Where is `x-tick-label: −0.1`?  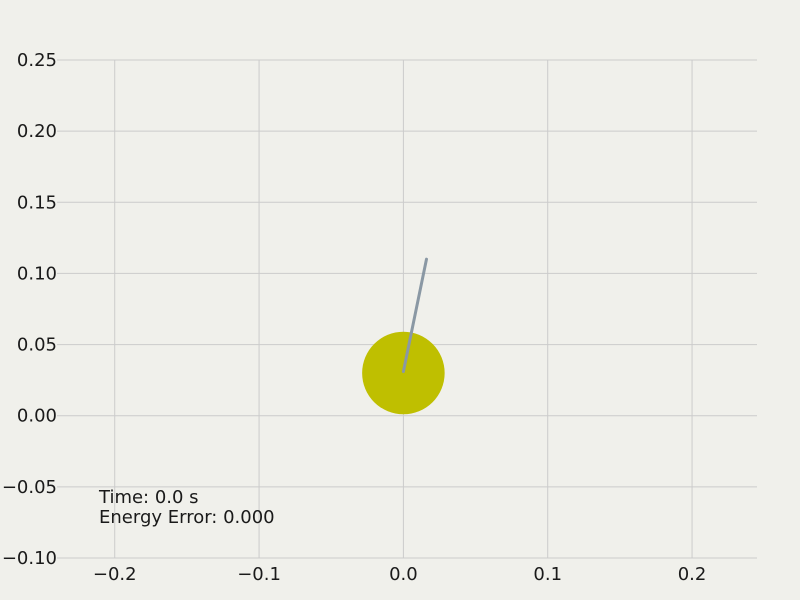
x-tick-label: −0.1 is located at coordinates (259, 574).